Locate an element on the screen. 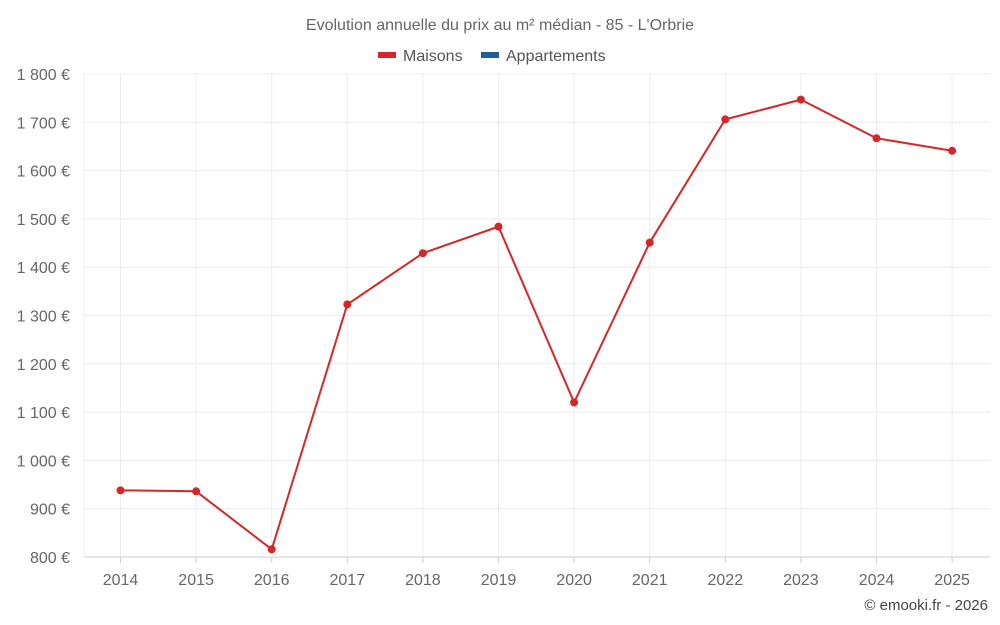 The height and width of the screenshot is (625, 1000). legend-swatch-maisons is located at coordinates (387, 55).